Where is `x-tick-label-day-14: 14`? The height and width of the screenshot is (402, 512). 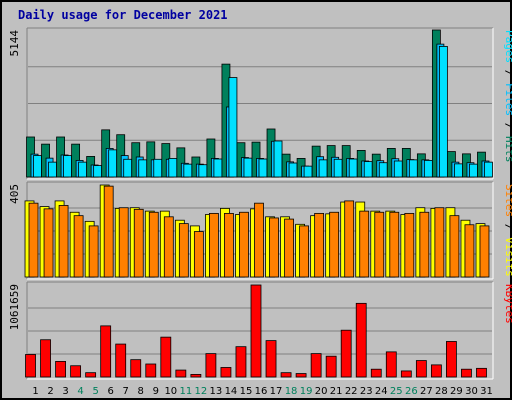 x-tick-label-day-14: 14 is located at coordinates (231, 391).